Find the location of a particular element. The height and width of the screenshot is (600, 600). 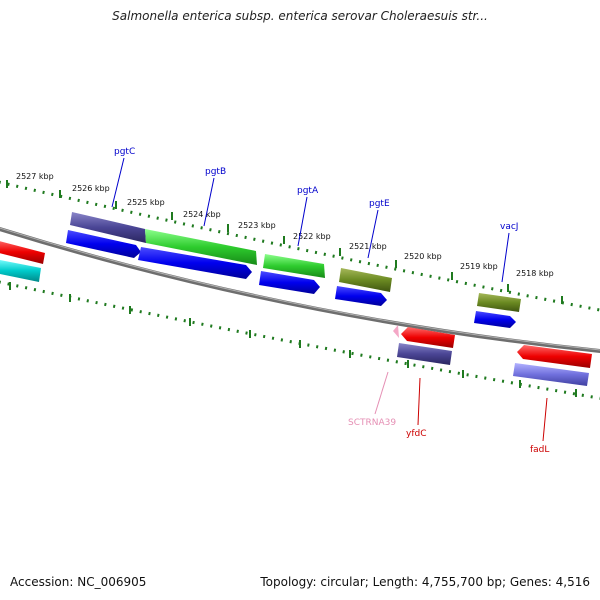

leader-pgtA is located at coordinates (302, 221).